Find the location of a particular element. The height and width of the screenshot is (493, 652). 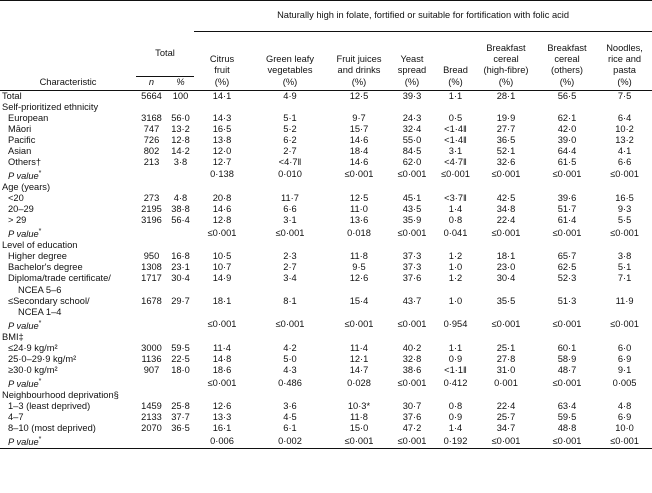

sub-header-row: Characteristic n% (%) (%) (%) (%) (%) (%) (%) (%) is located at coordinates (326, 83).